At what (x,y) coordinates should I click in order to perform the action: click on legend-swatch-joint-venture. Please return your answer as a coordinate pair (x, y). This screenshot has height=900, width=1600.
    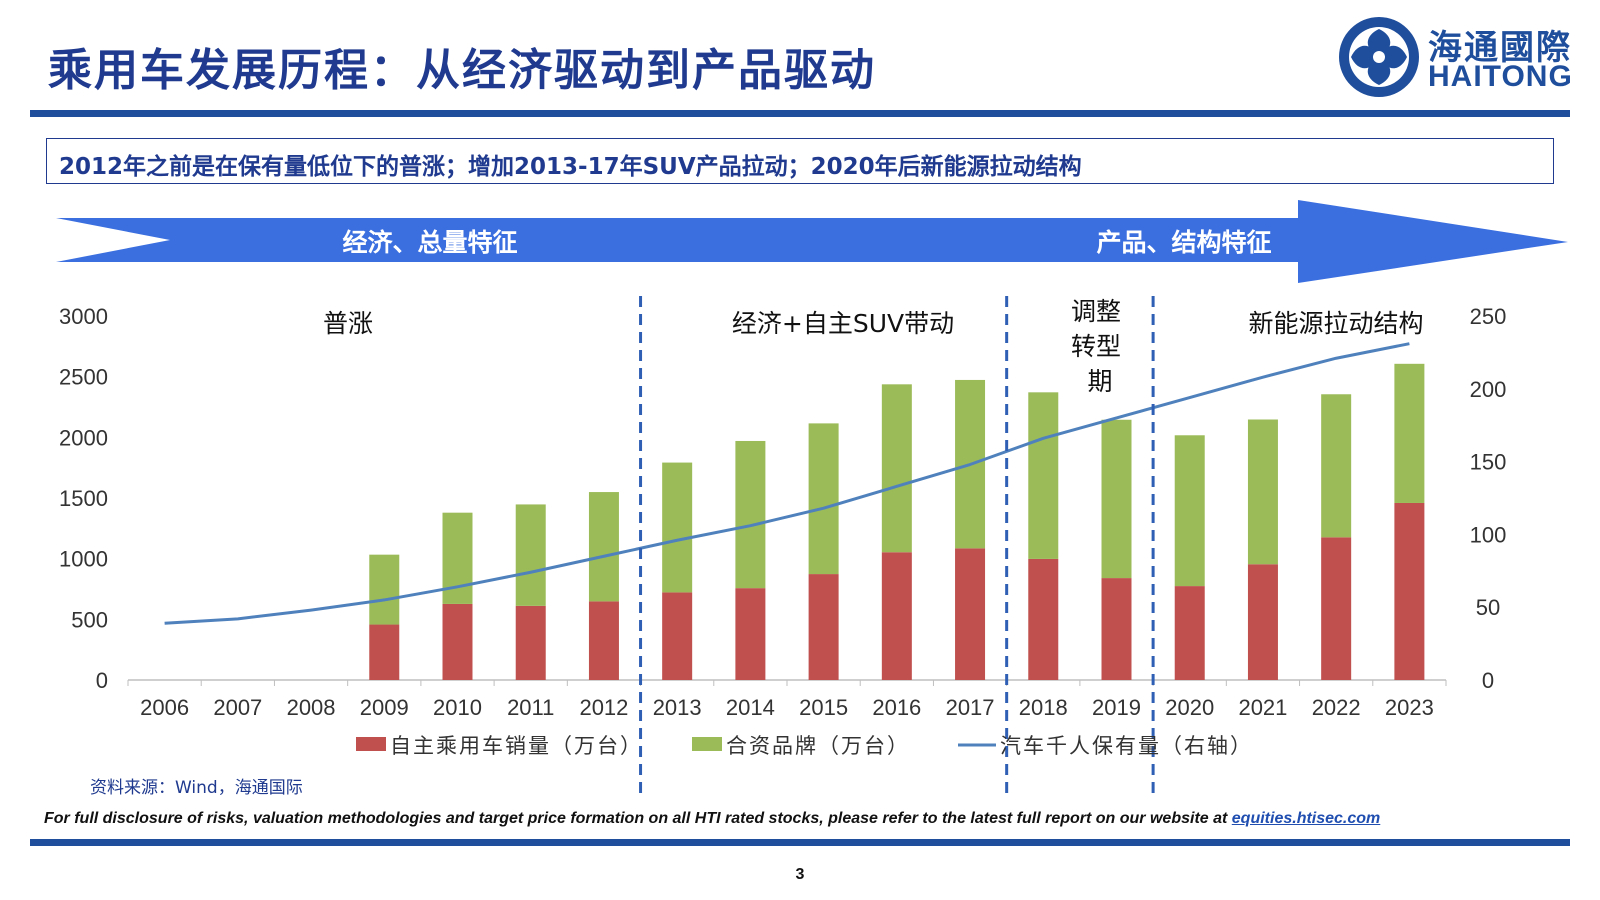
    Looking at the image, I should click on (707, 744).